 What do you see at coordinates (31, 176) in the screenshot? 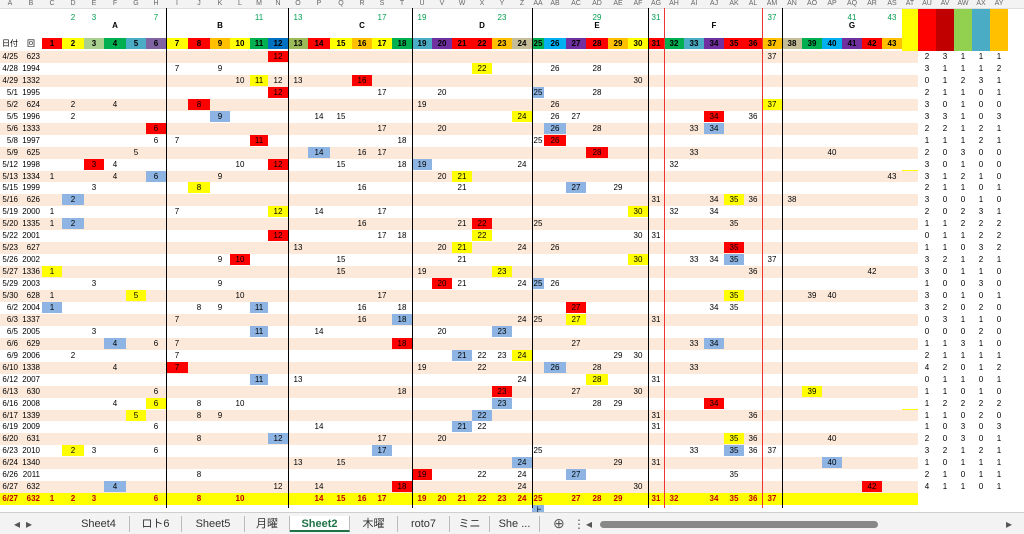
I see `round-cell: 1334` at bounding box center [31, 176].